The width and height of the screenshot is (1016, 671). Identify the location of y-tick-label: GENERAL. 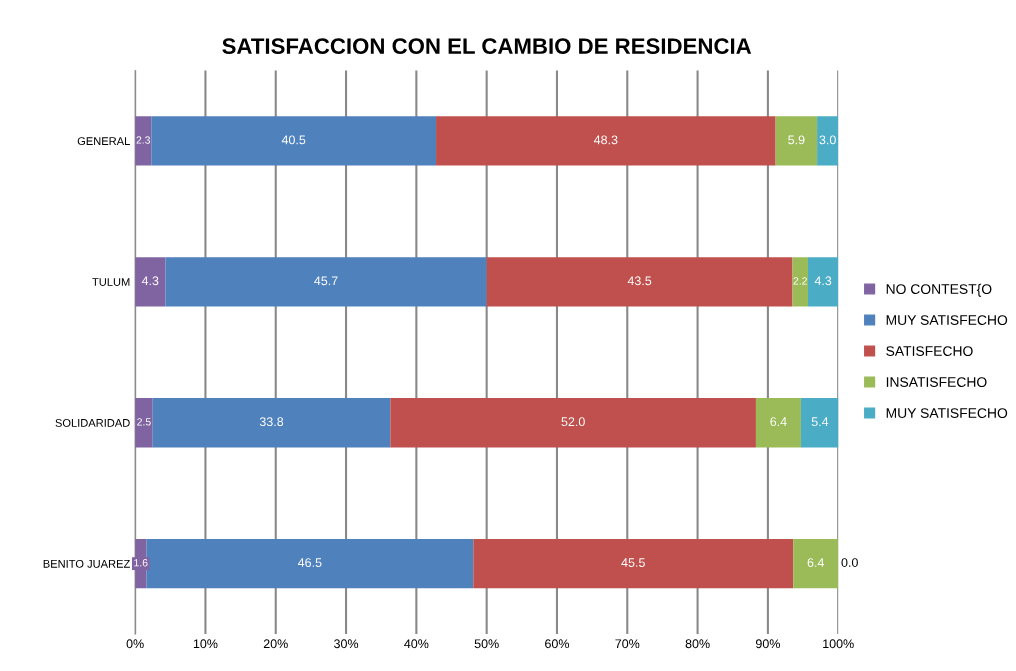
(103, 141).